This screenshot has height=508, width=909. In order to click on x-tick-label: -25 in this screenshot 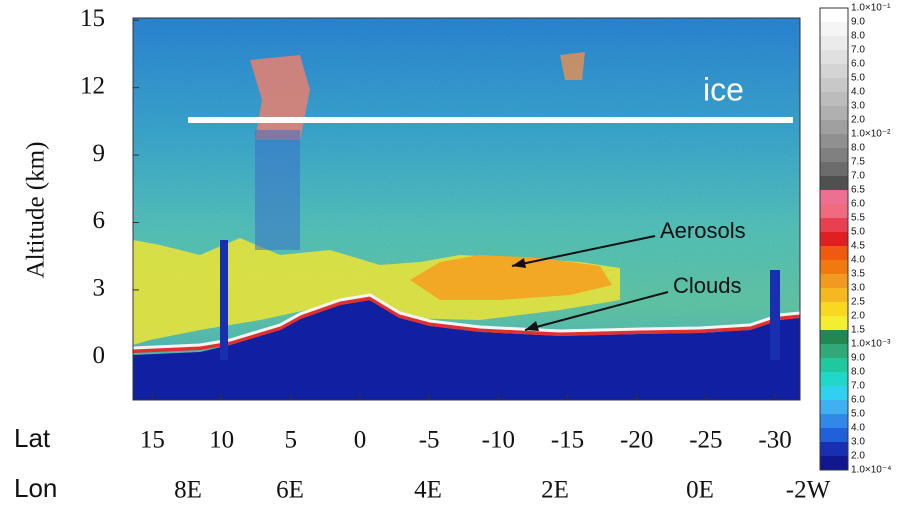, I will do `click(705, 440)`.